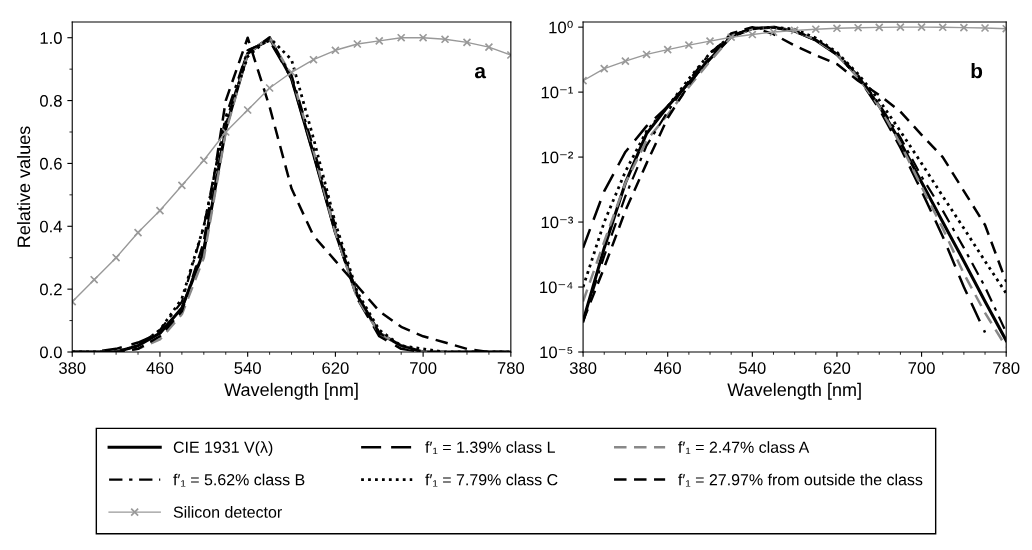 The image size is (1032, 550). I want to click on y-tick-label: 0.4, so click(51, 226).